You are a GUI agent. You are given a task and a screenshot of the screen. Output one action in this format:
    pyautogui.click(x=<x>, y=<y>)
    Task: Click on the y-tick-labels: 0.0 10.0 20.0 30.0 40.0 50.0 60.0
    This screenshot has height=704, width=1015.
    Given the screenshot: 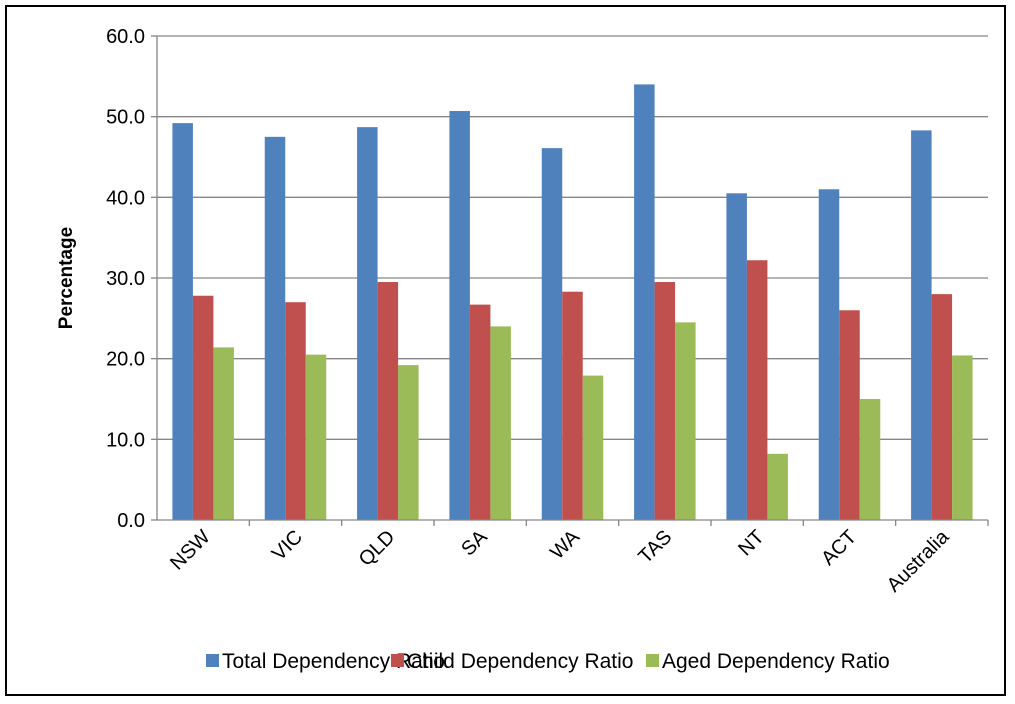 What is the action you would take?
    pyautogui.click(x=125, y=279)
    